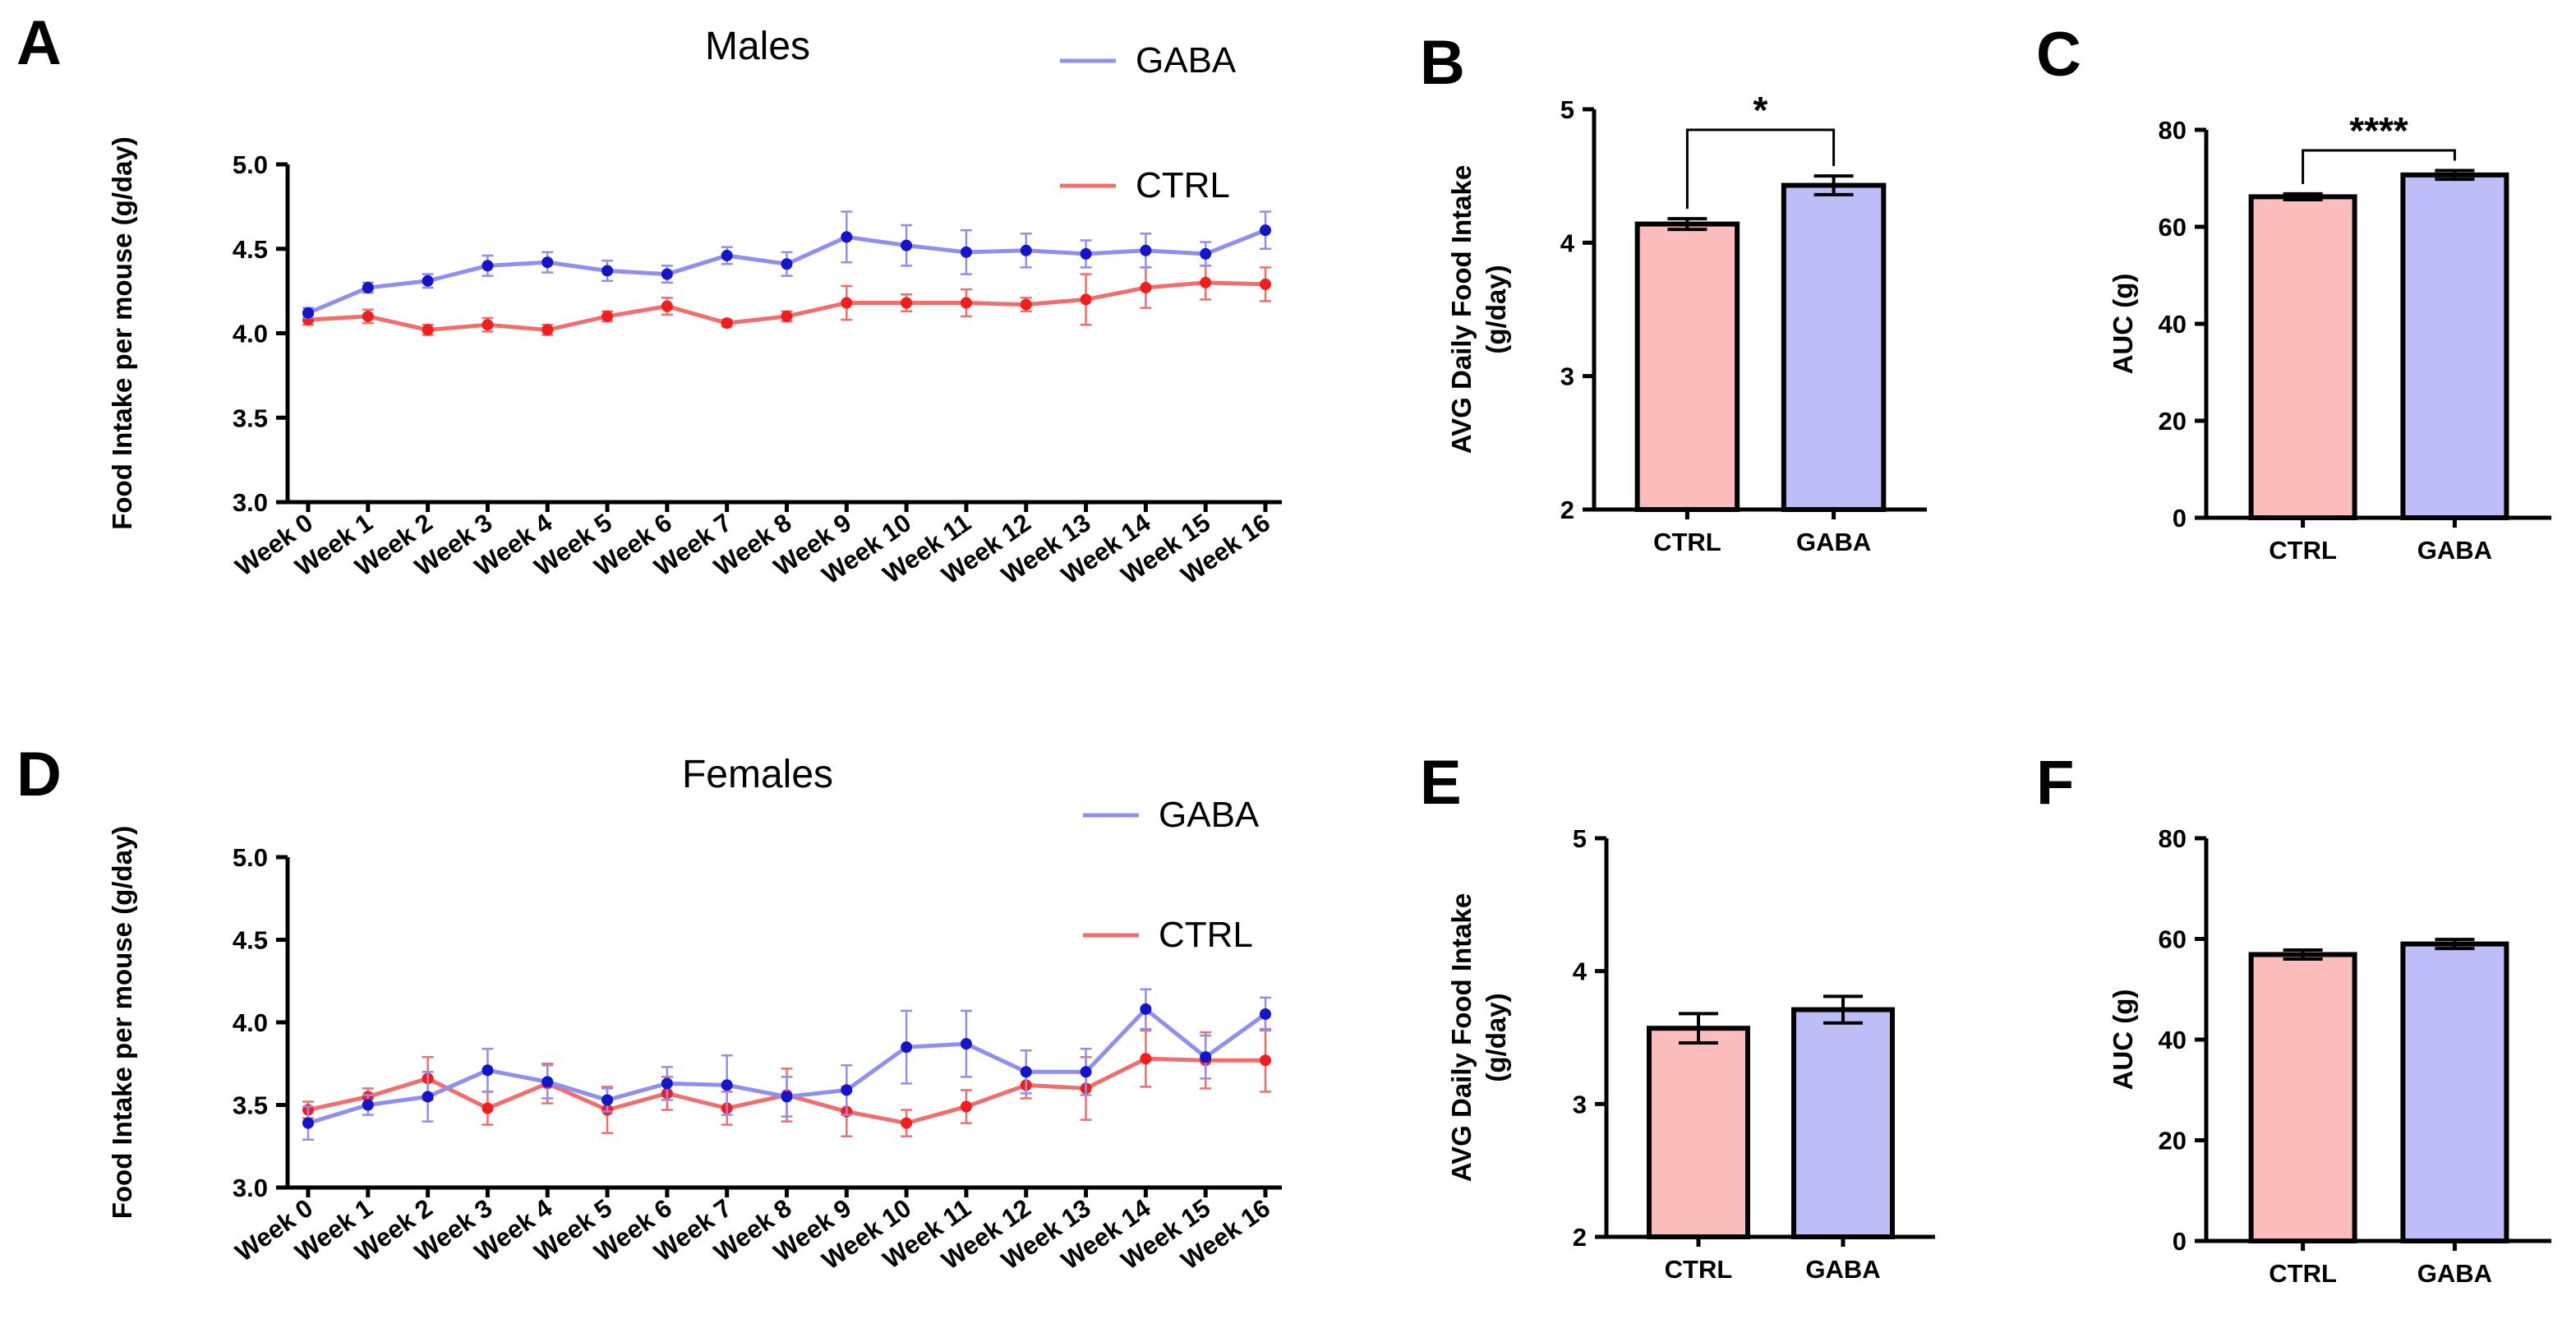  I want to click on y-axis-label: AVG Daily Food Intake, so click(1461, 1037).